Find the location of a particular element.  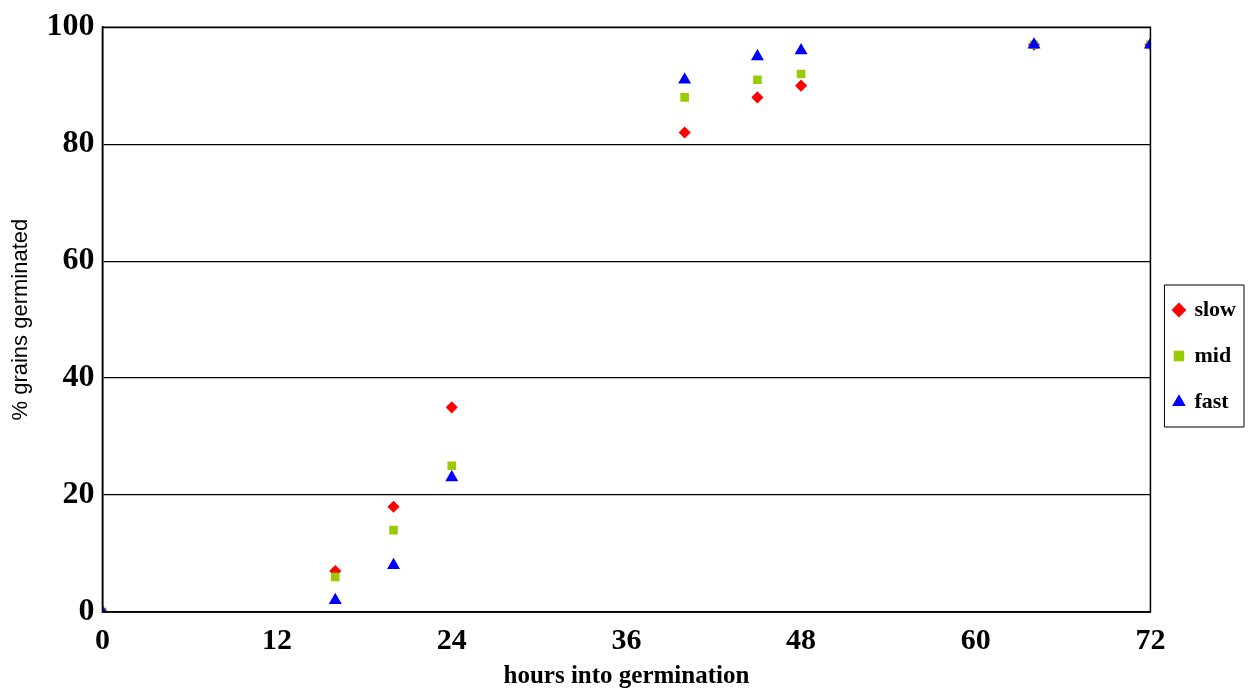

y-tick-label: 100 is located at coordinates (70, 24).